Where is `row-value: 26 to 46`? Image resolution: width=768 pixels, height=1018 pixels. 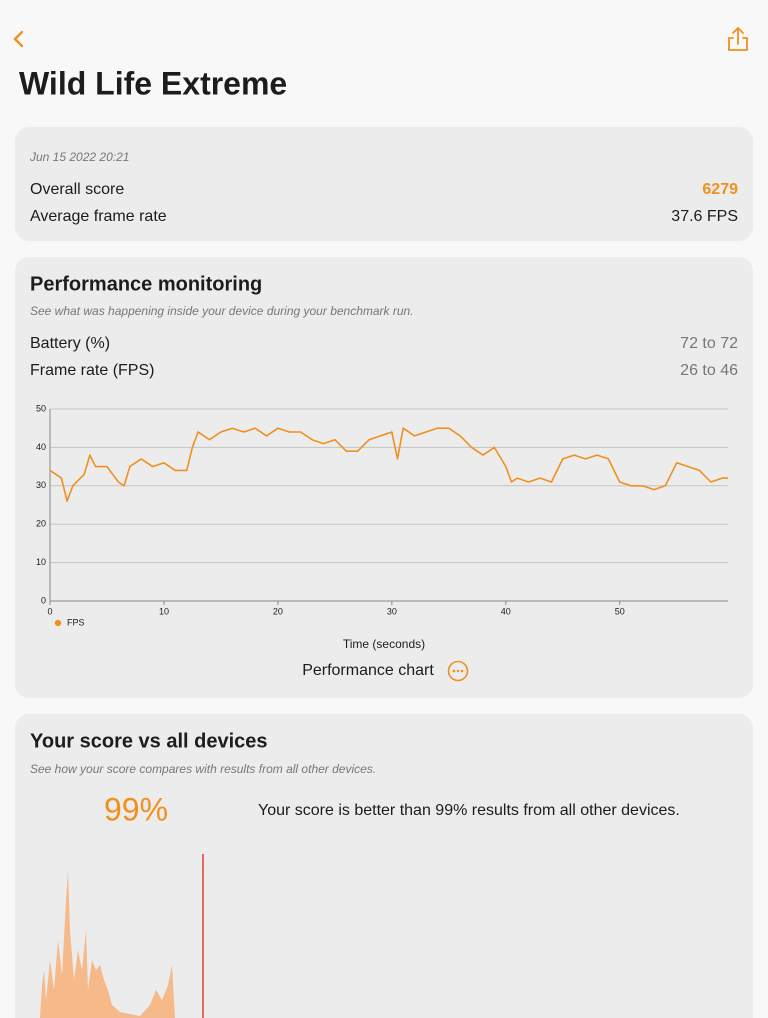 row-value: 26 to 46 is located at coordinates (709, 370).